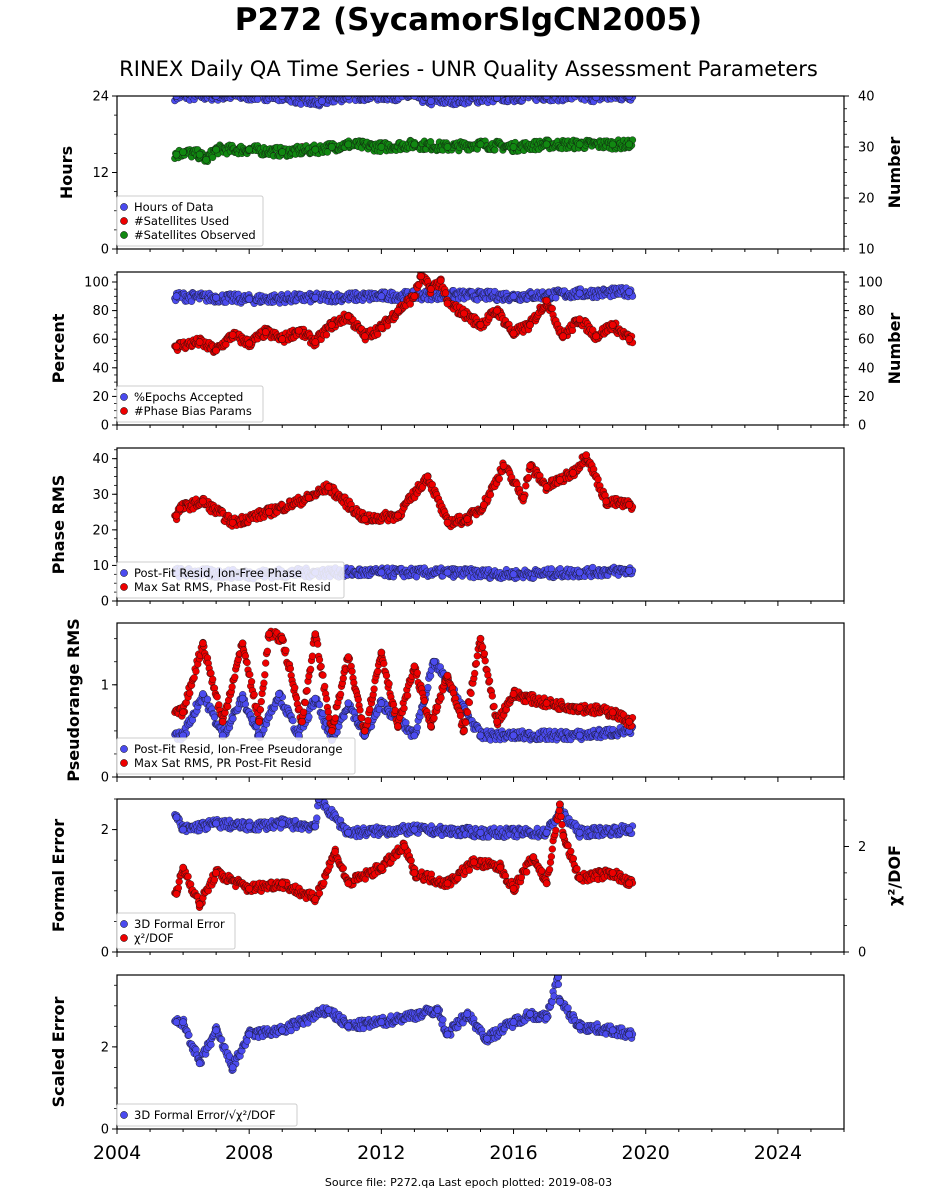  I want to click on y-tick-label: 80, so click(100, 311).